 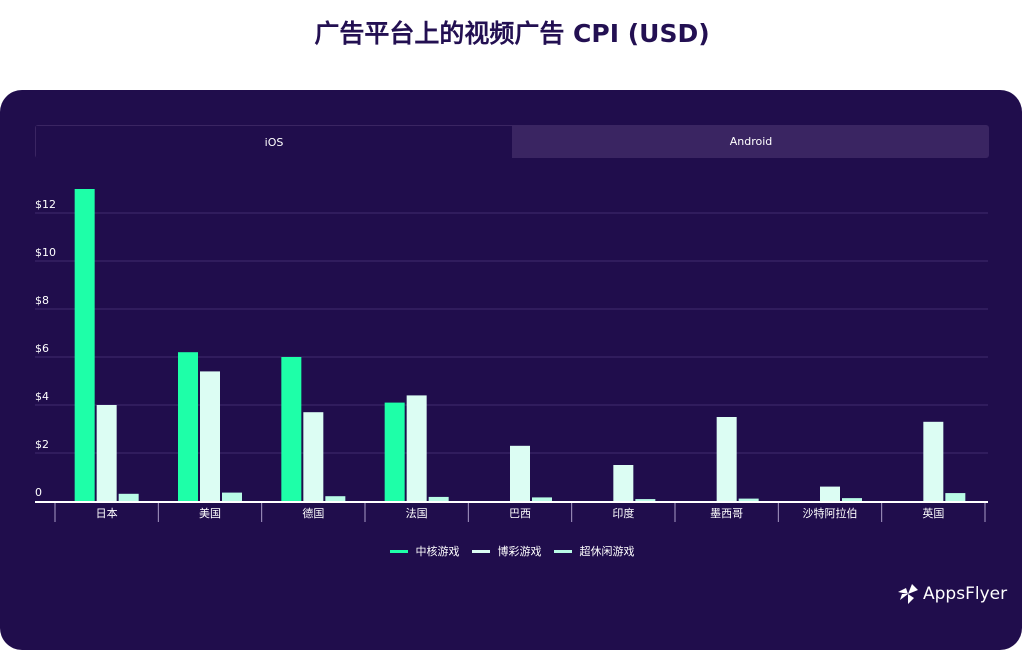 I want to click on legend-item: 超休闲游戏, so click(x=594, y=551).